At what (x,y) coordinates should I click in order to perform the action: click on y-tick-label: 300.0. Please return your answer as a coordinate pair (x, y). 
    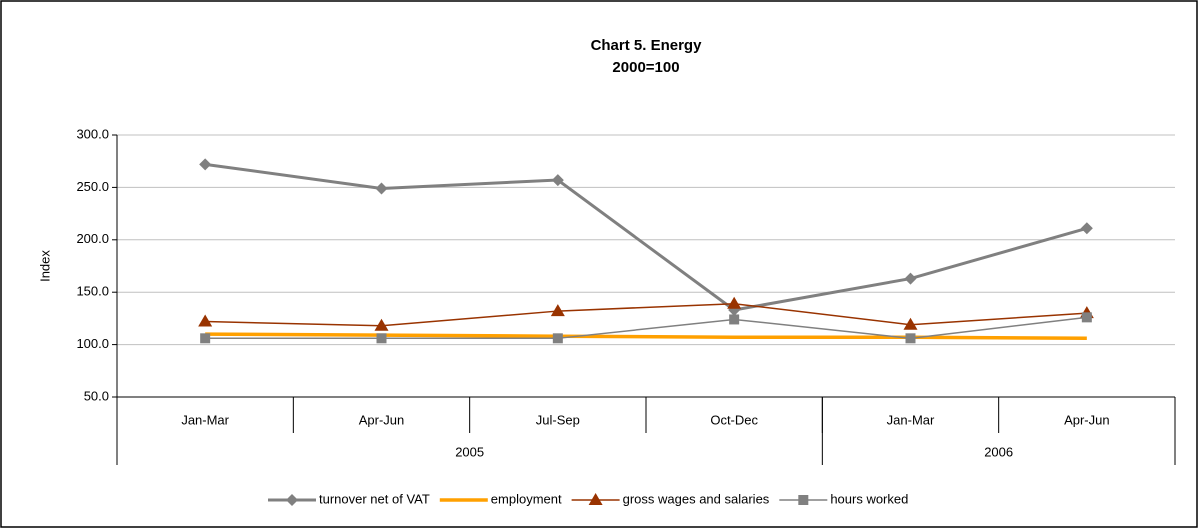
    Looking at the image, I should click on (92, 133).